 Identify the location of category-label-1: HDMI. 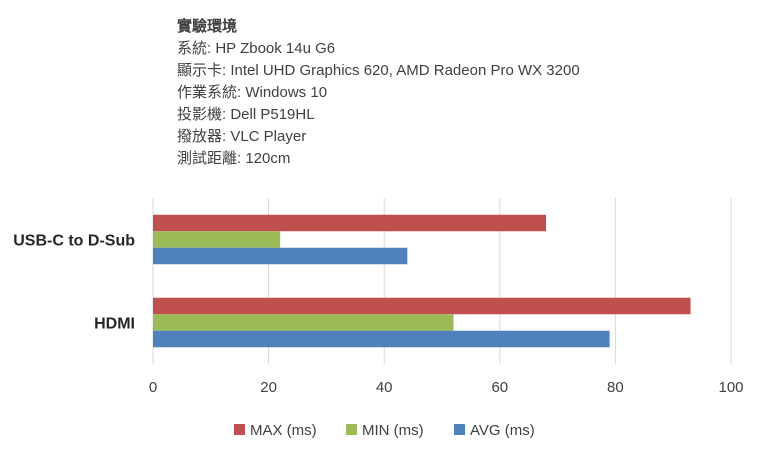
(114, 324).